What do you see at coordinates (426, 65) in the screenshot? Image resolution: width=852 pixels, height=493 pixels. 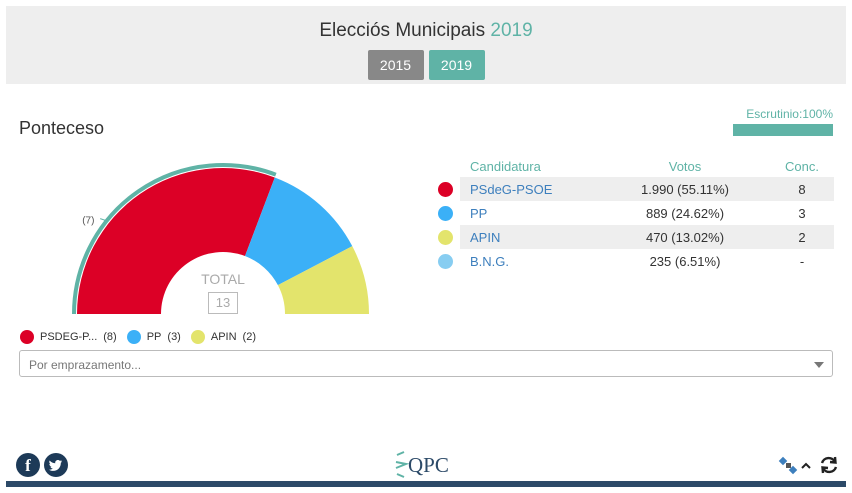 I see `year-selector: 2015 2019` at bounding box center [426, 65].